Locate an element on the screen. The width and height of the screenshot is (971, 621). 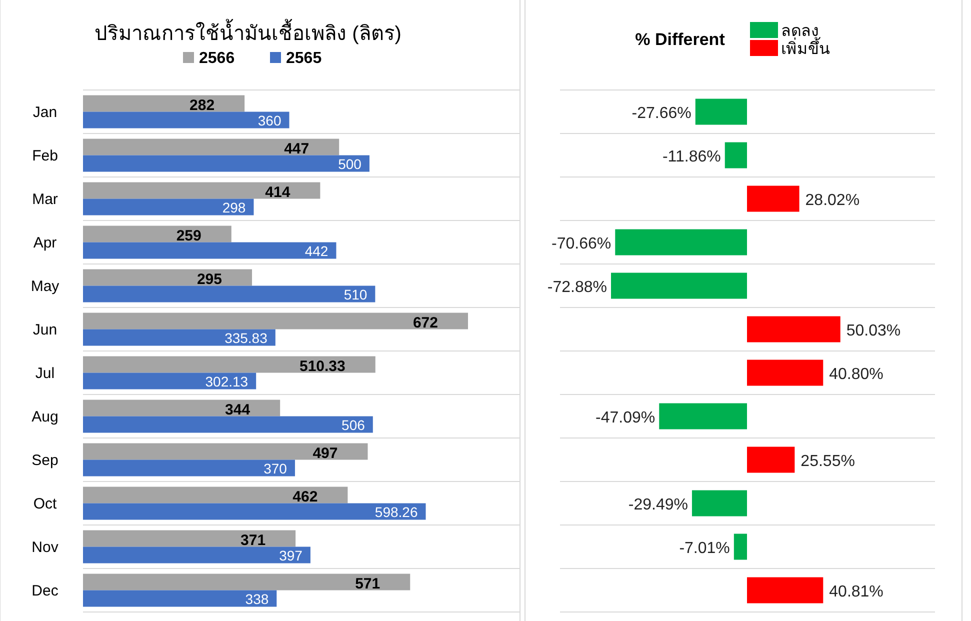
data-label: 442 is located at coordinates (316, 250).